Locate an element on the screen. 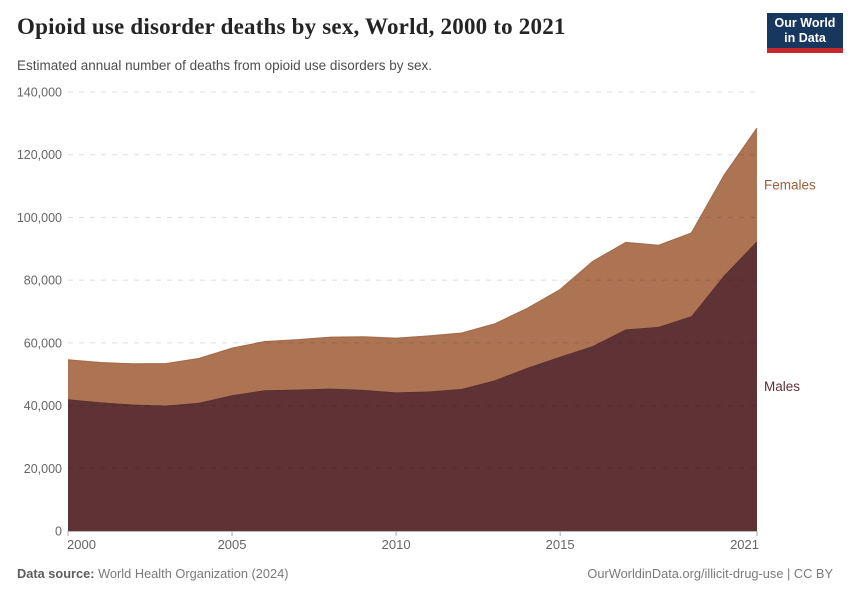 Image resolution: width=850 pixels, height=600 pixels. y-axis-tick-label: 120,000 is located at coordinates (39, 155).